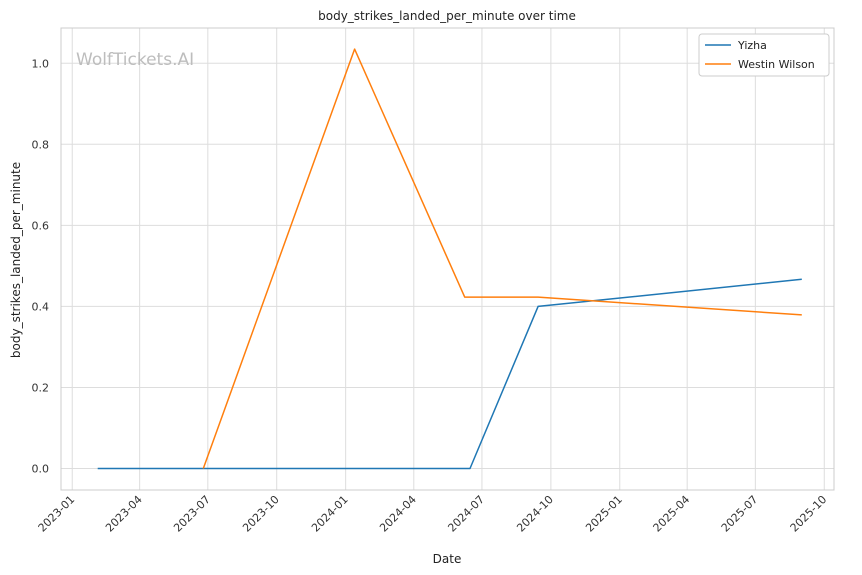  I want to click on x-tick-label: 2025-04, so click(672, 514).